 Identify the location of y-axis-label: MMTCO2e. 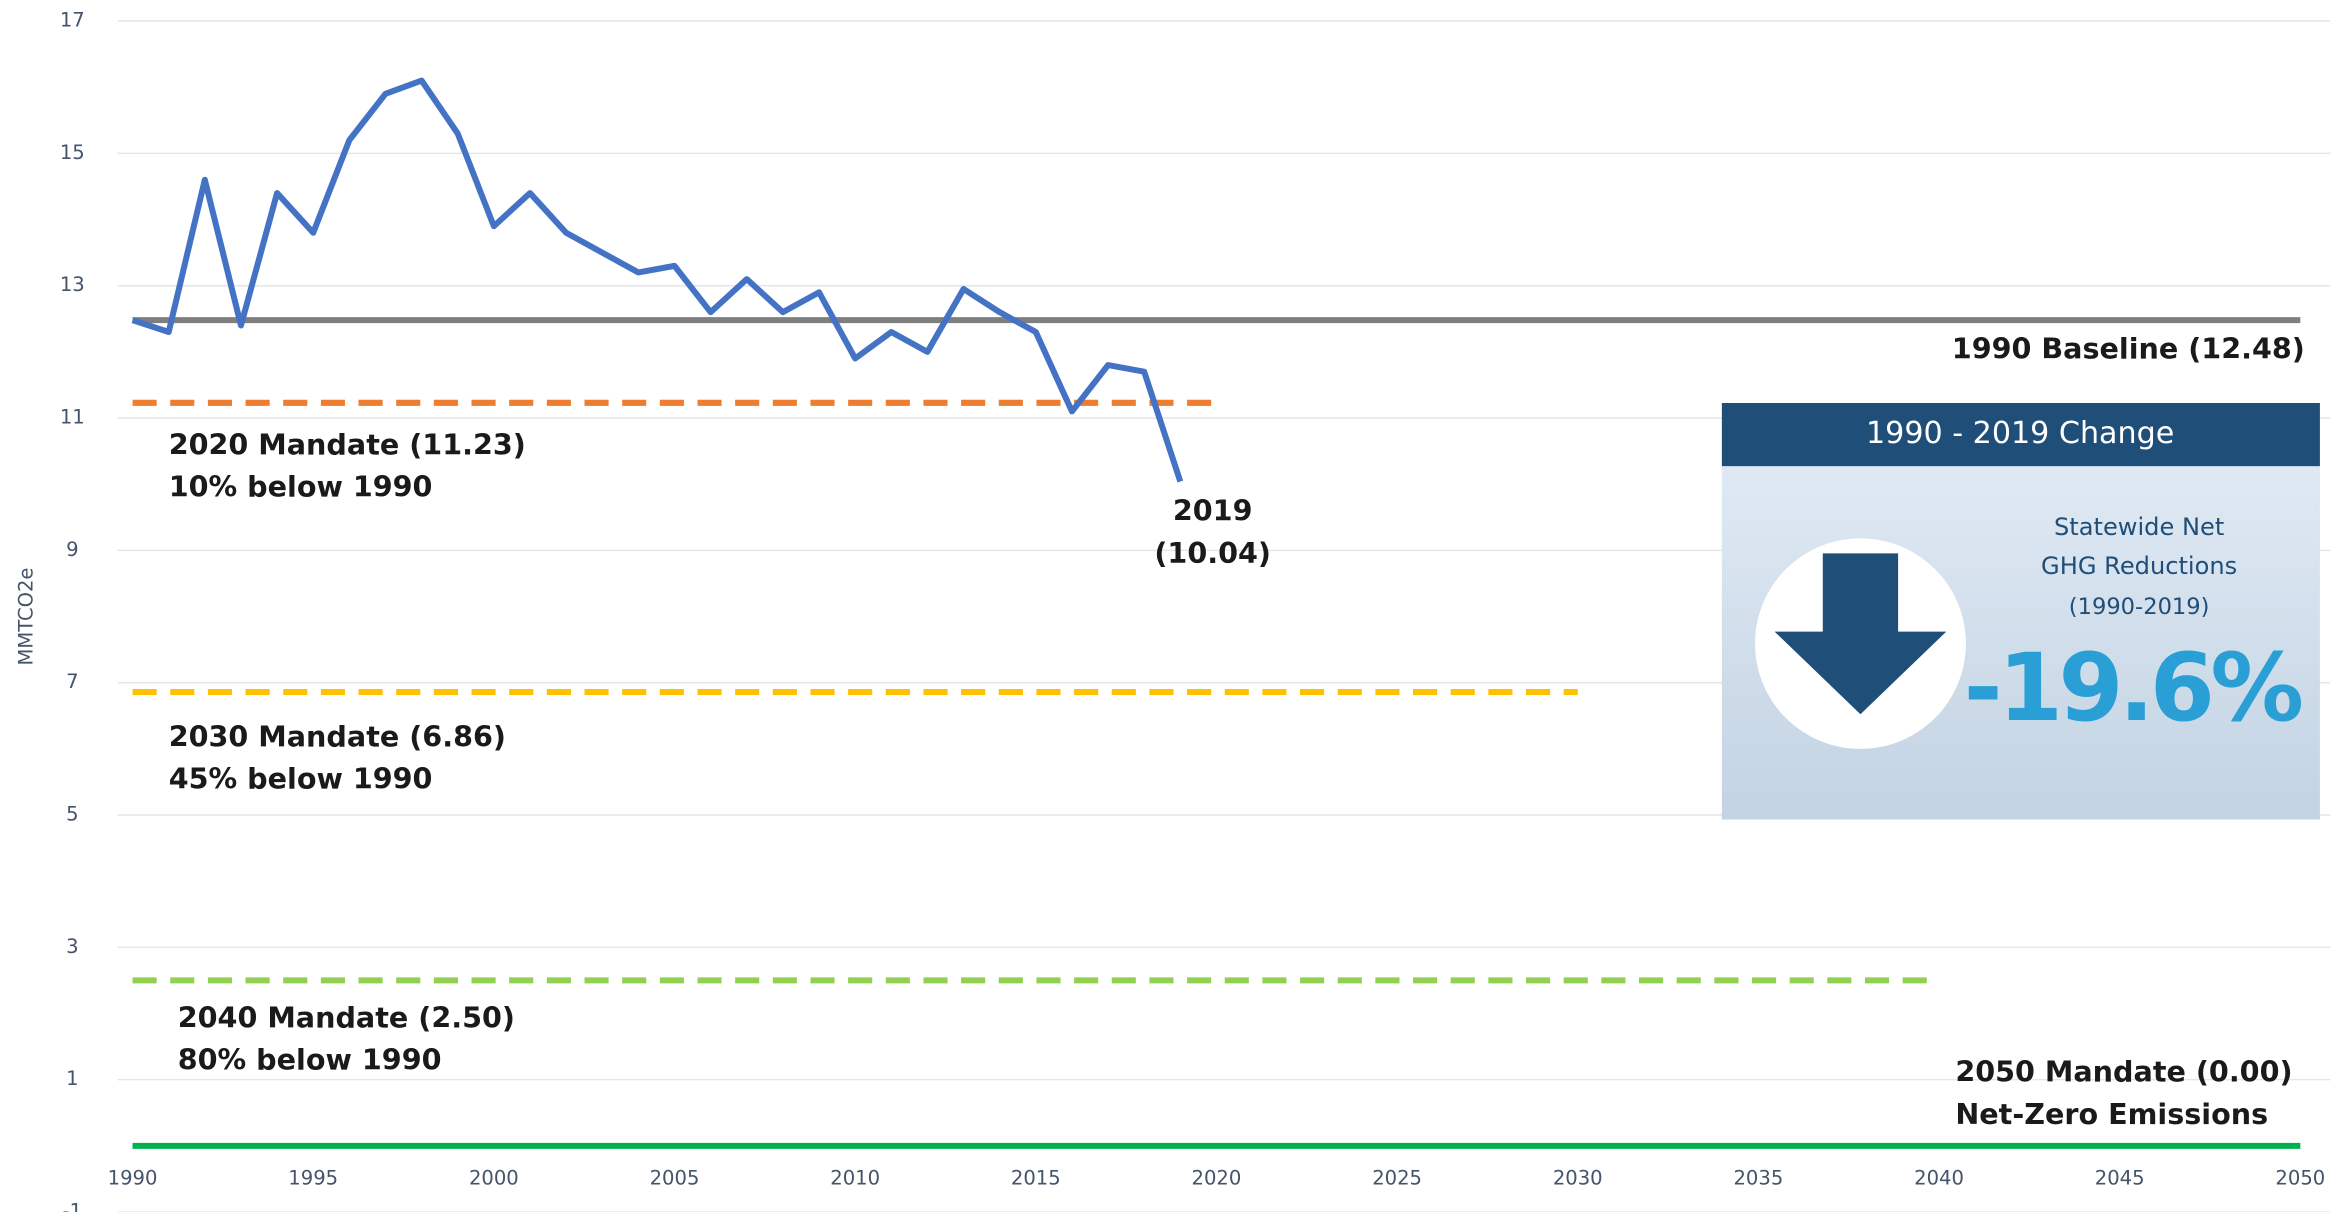
(26, 617).